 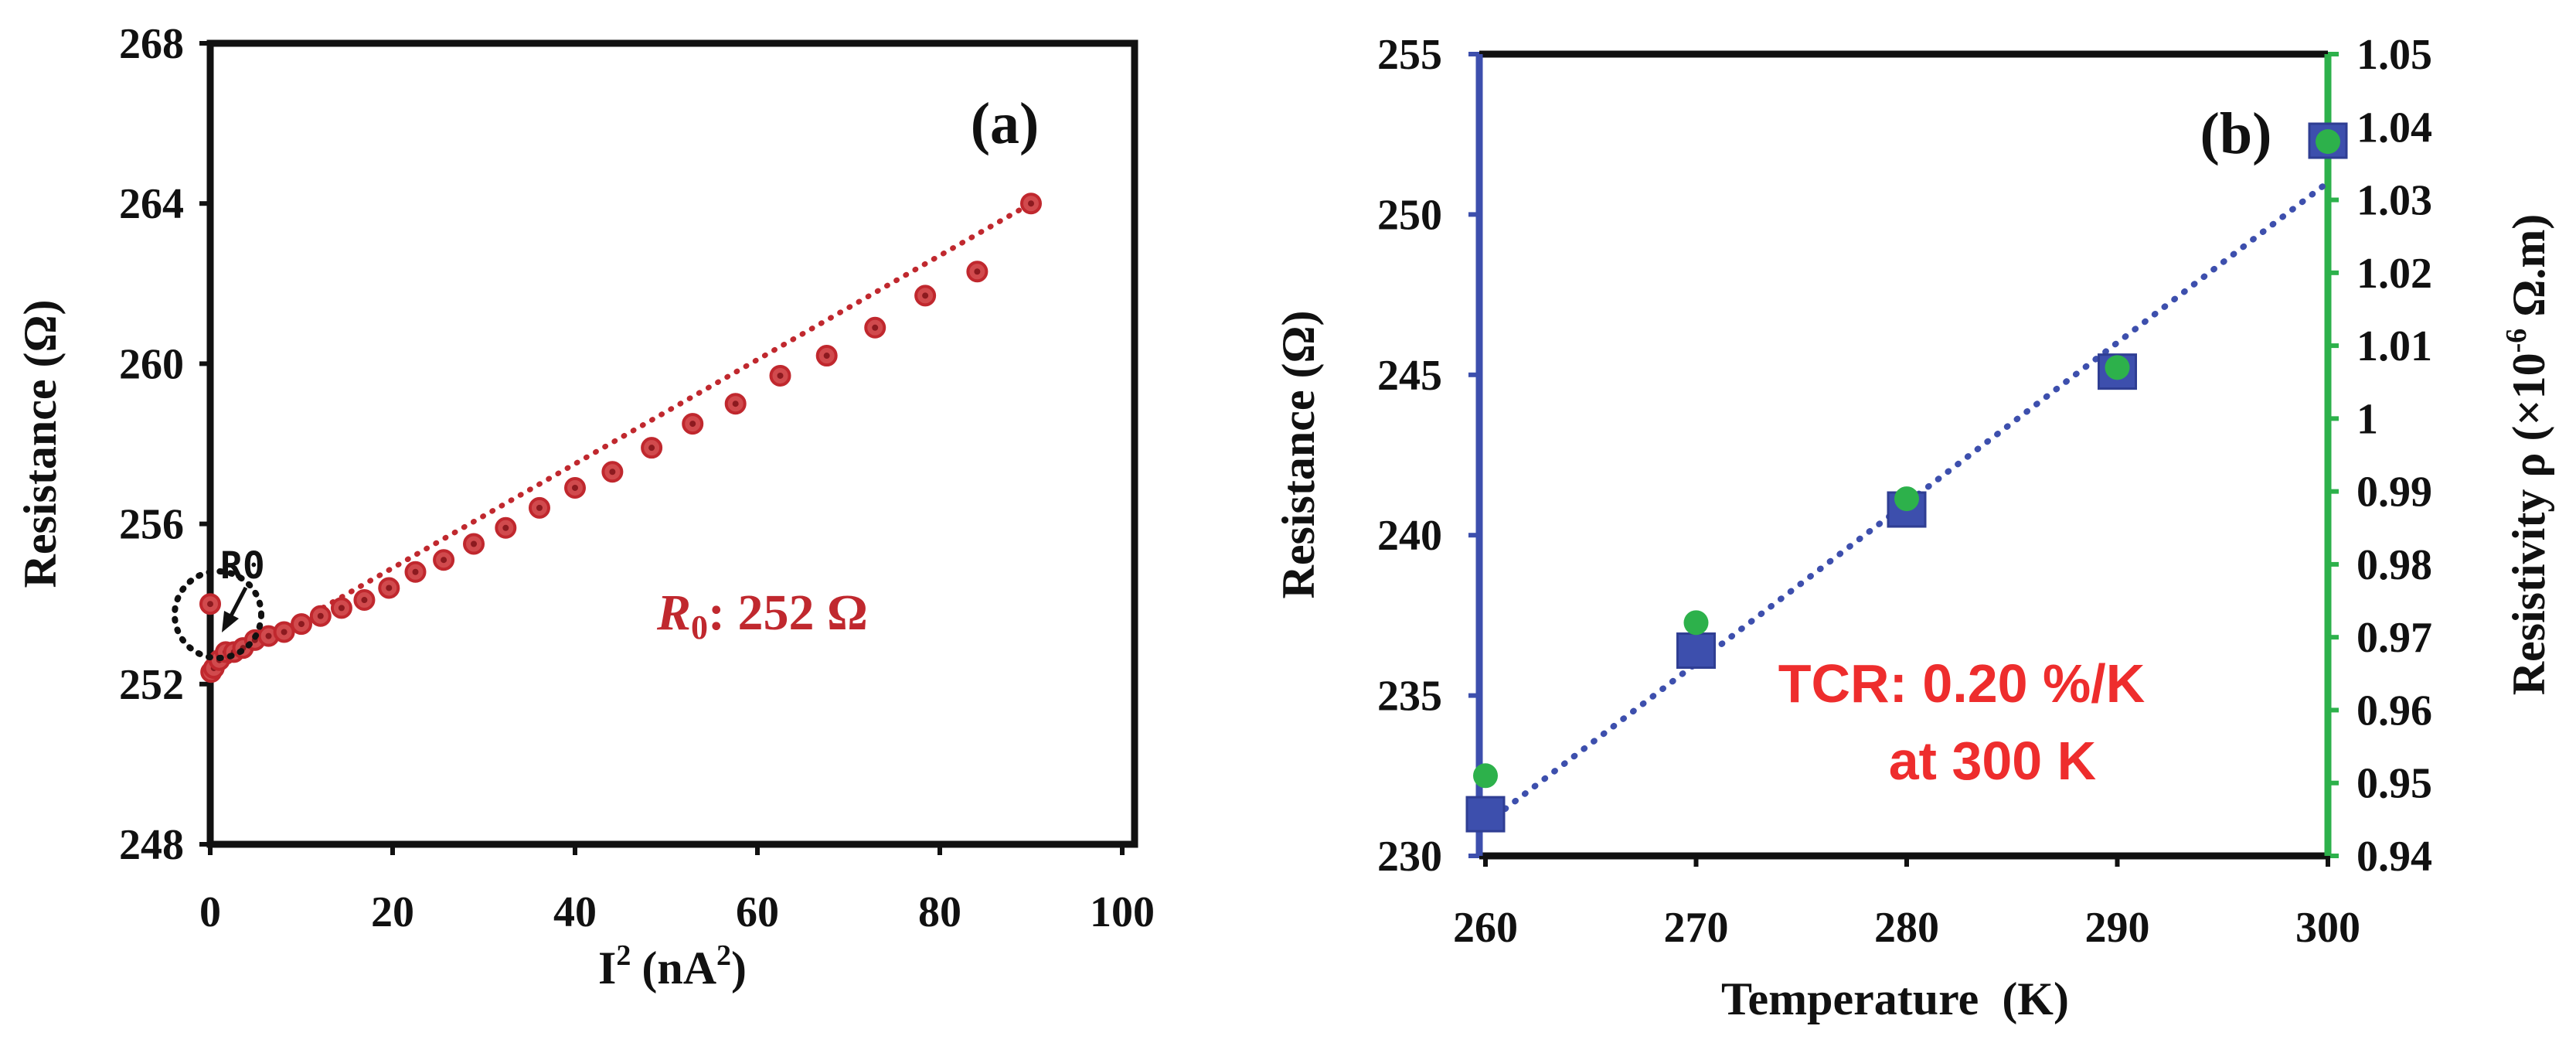 I want to click on panel-a-x-ticks: 0 20 40 60 80 100, so click(x=677, y=890).